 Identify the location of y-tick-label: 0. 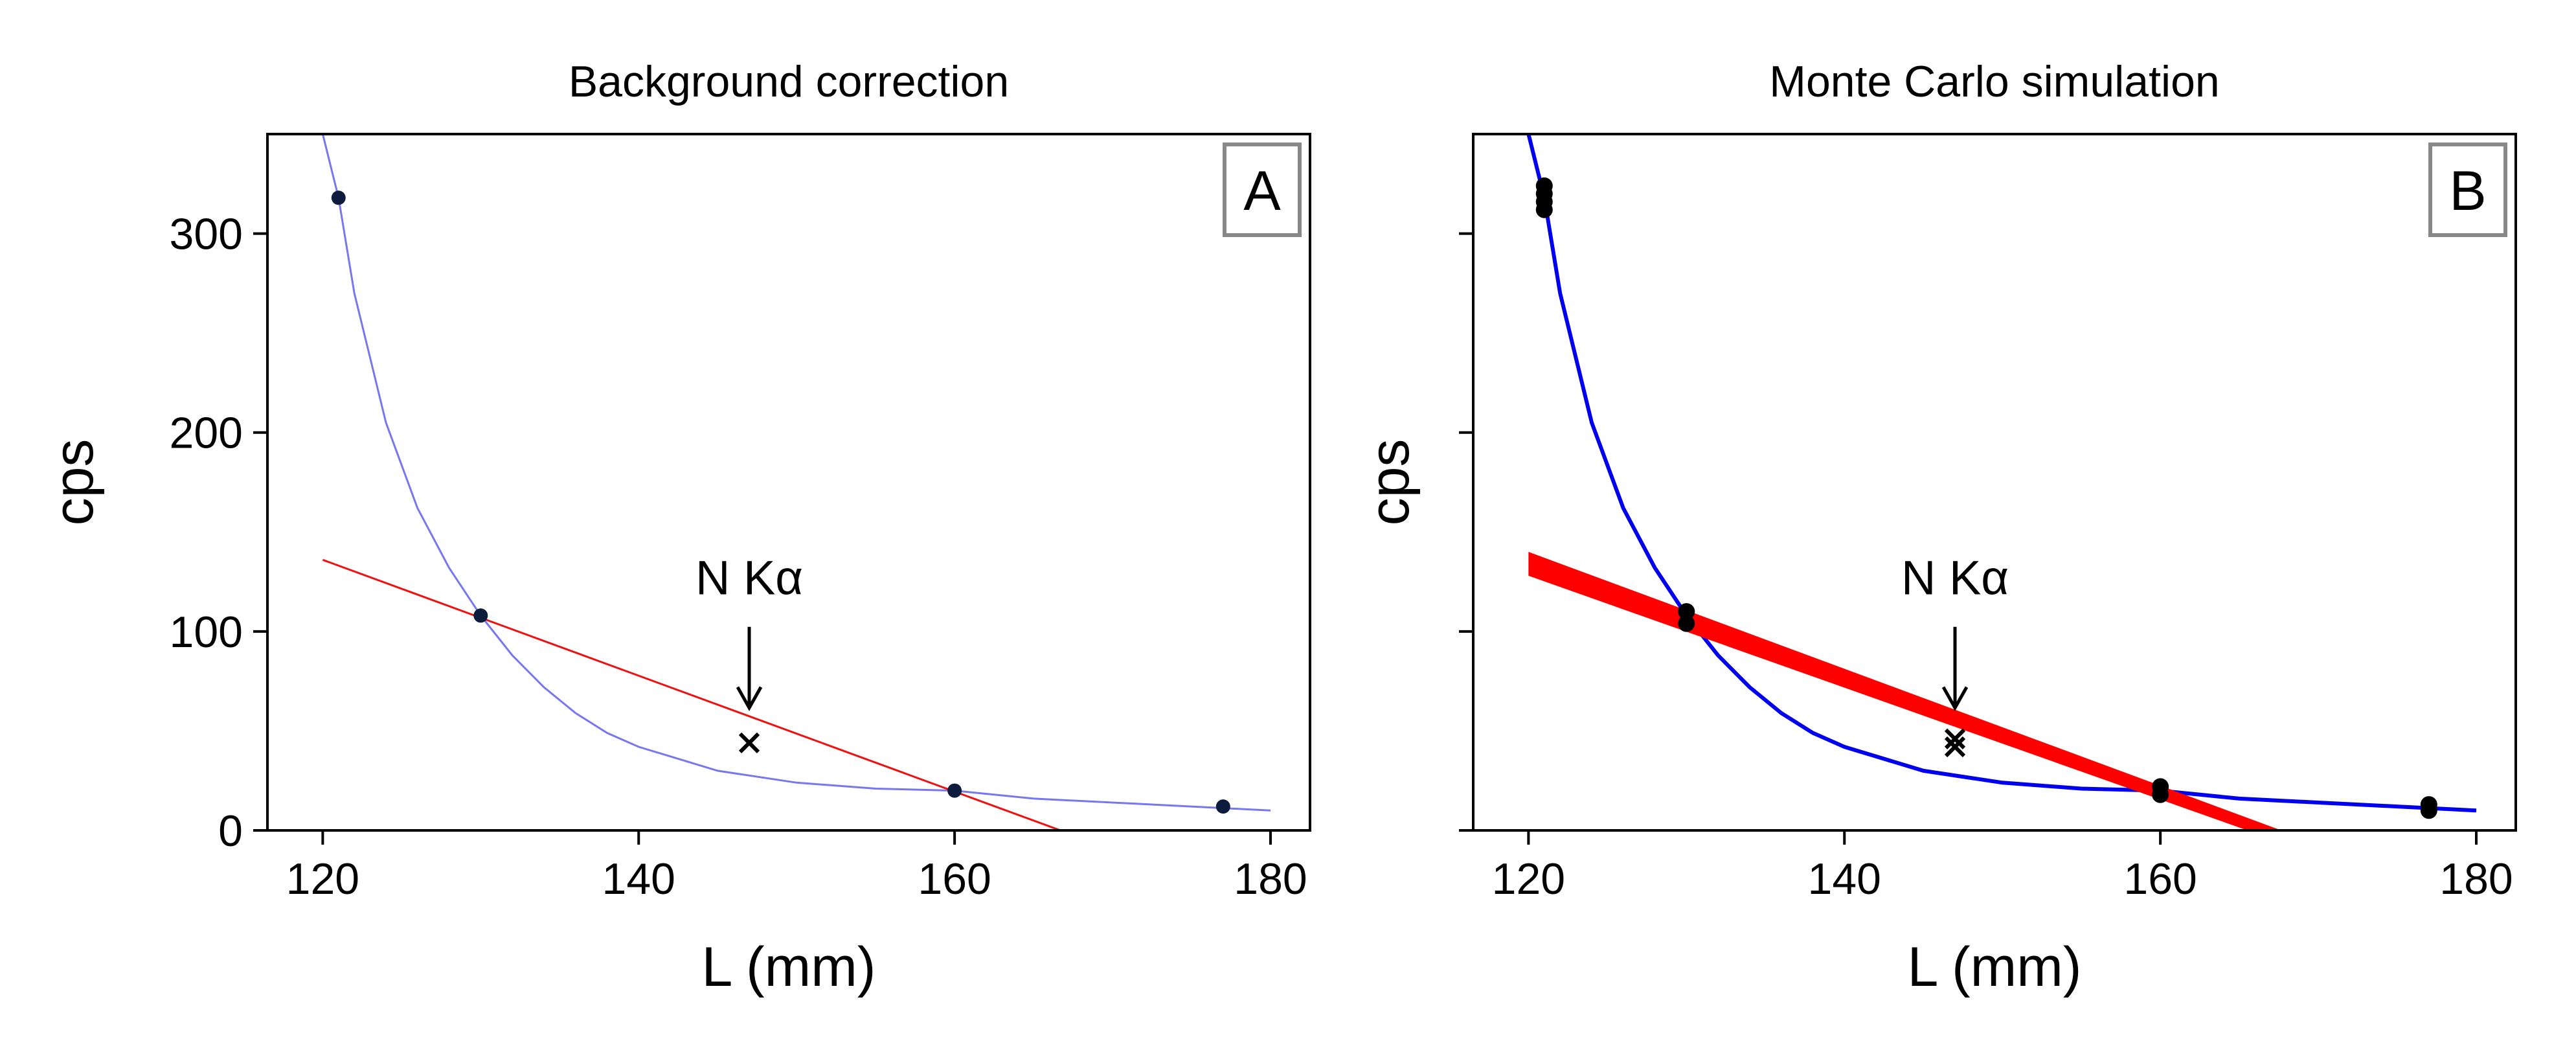
(230, 831).